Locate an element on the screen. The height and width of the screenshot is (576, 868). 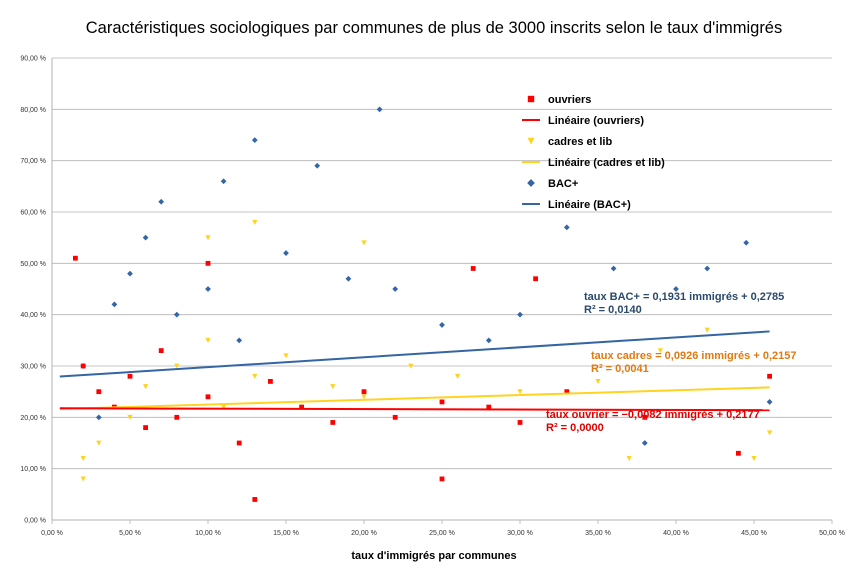
x-tick-label: 20,00 % is located at coordinates (364, 533).